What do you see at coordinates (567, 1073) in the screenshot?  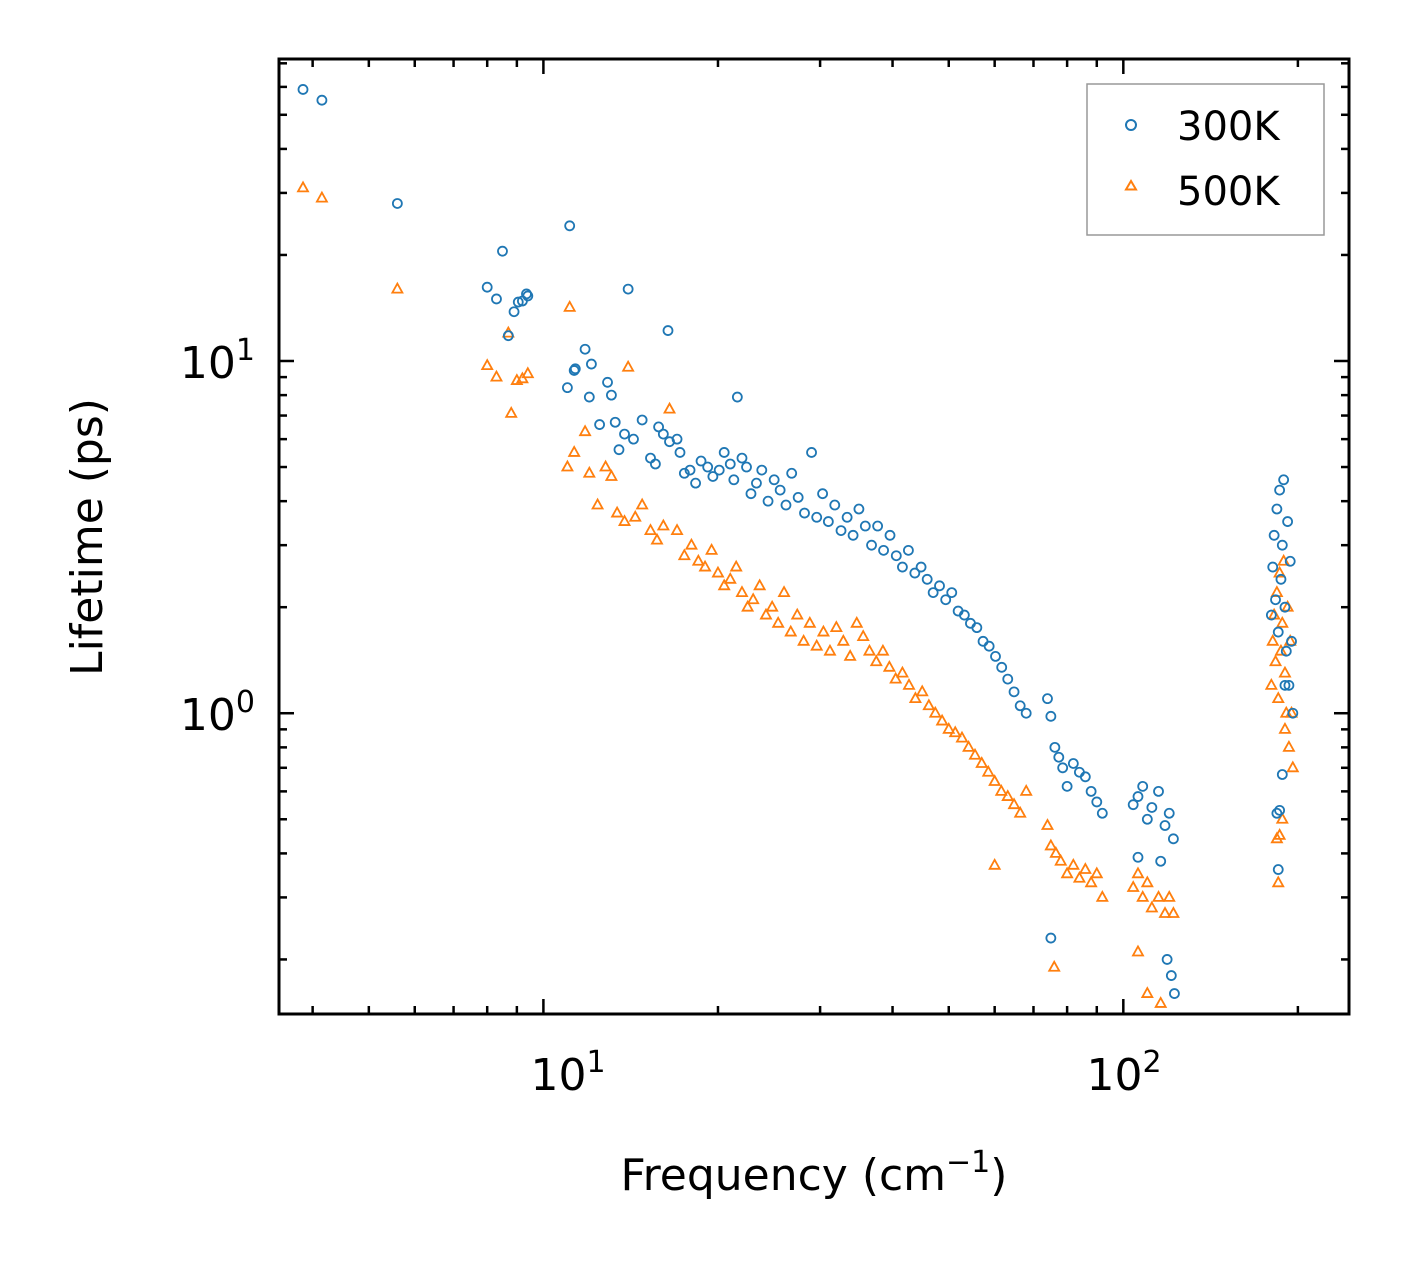 I see `x-tick-label-10: 101` at bounding box center [567, 1073].